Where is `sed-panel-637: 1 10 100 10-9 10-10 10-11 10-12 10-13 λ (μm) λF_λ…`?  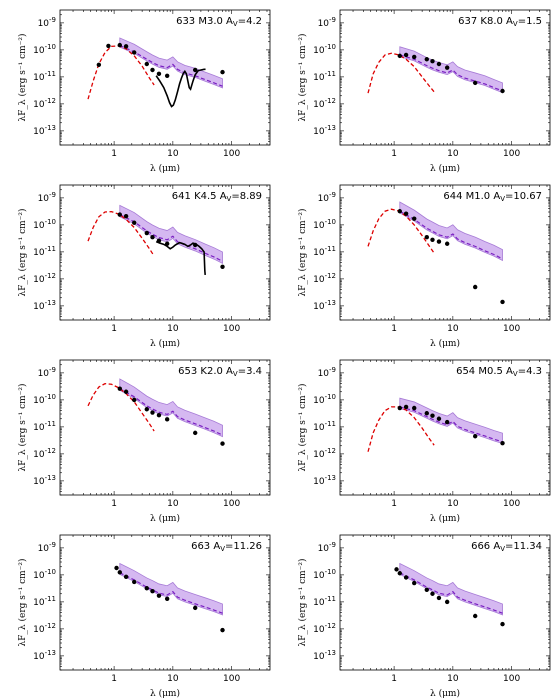 sed-panel-637: 1 10 100 10-9 10-10 10-11 10-12 10-13 λ (μm) λF_λ… is located at coordinates (424, 91).